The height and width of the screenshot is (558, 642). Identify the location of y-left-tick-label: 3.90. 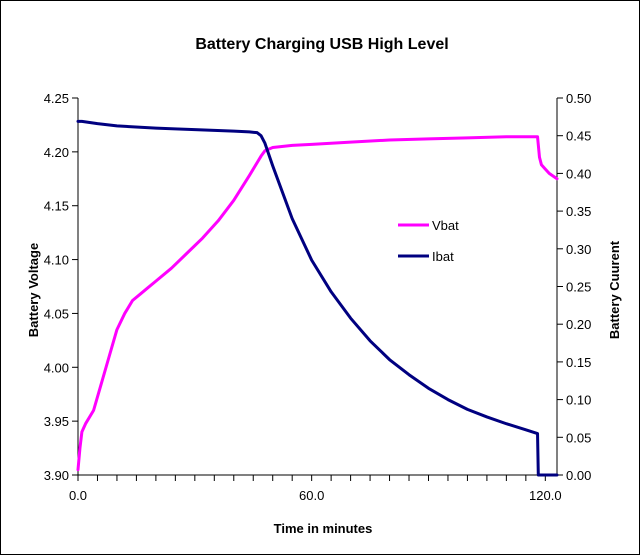
(56, 475).